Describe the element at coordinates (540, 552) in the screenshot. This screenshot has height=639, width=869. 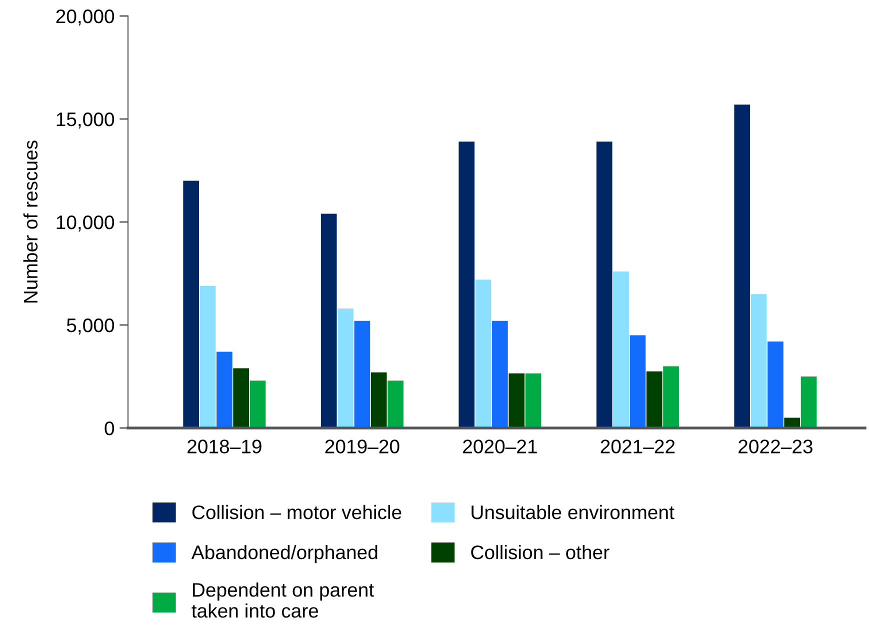
I see `legend-label: Collision – other` at that location.